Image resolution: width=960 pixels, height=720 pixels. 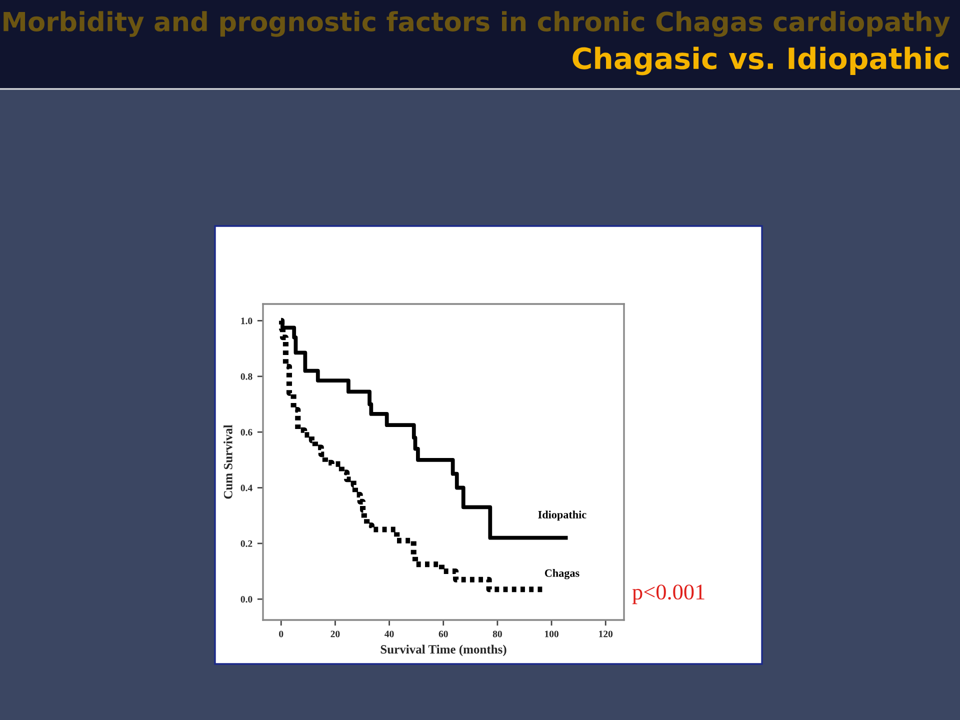 What do you see at coordinates (477, 24) in the screenshot?
I see `chart-title: Morbidity and prognostic factors in chronic Chagas cardiopathy` at bounding box center [477, 24].